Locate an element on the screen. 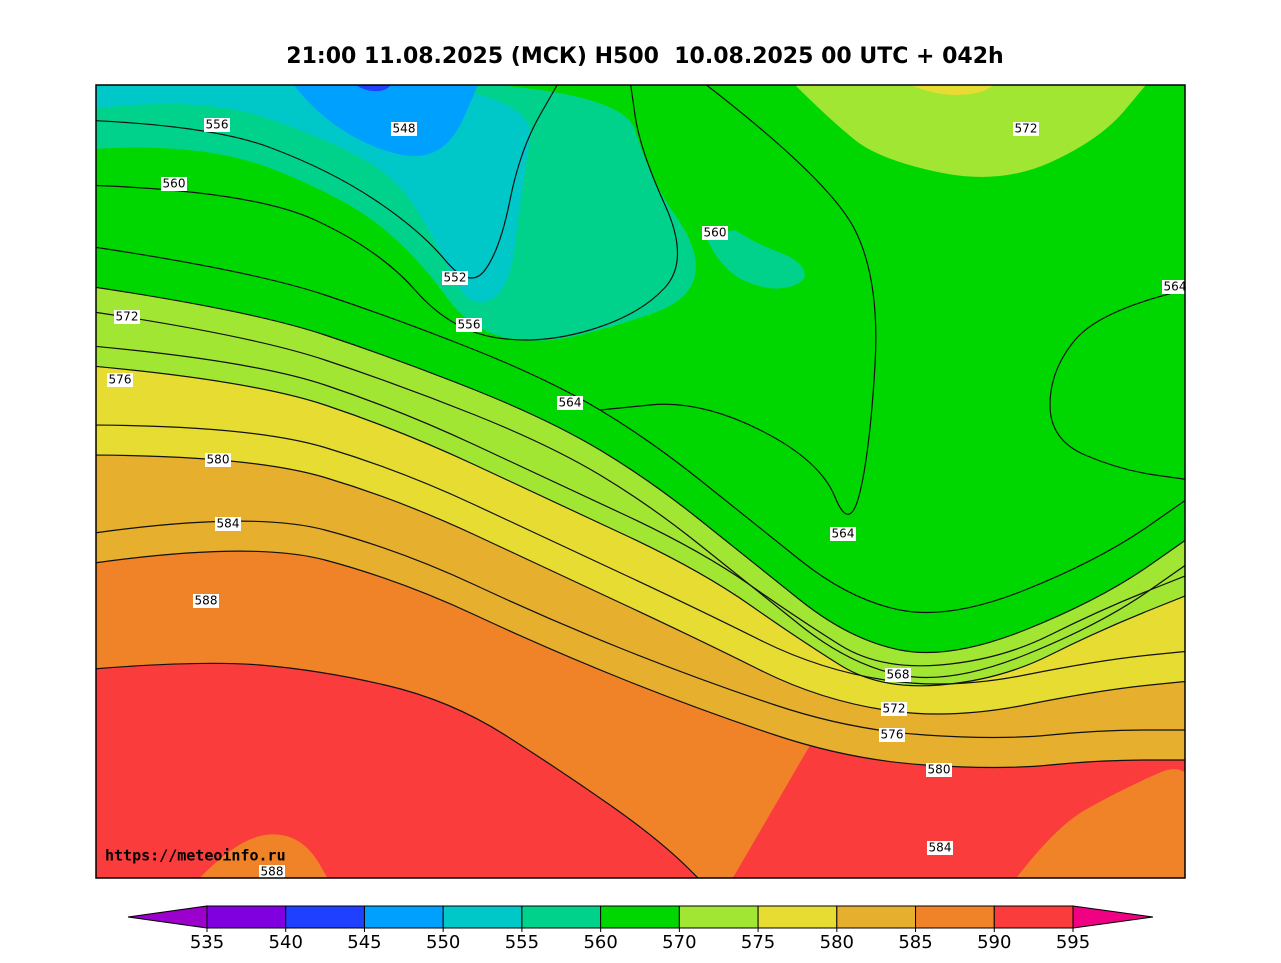 Image resolution: width=1281 pixels, height=963 pixels. watermark: https://meteoinfo.ru is located at coordinates (195, 856).